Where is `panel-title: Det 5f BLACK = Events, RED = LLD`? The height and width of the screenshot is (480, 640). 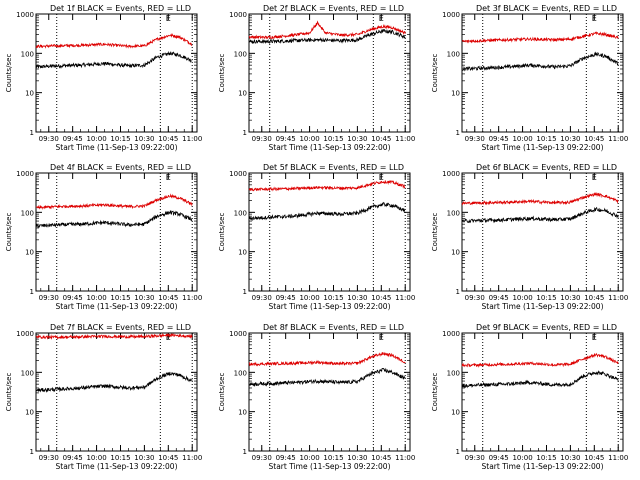
panel-title: Det 5f BLACK = Events, RED = LLD is located at coordinates (333, 167).